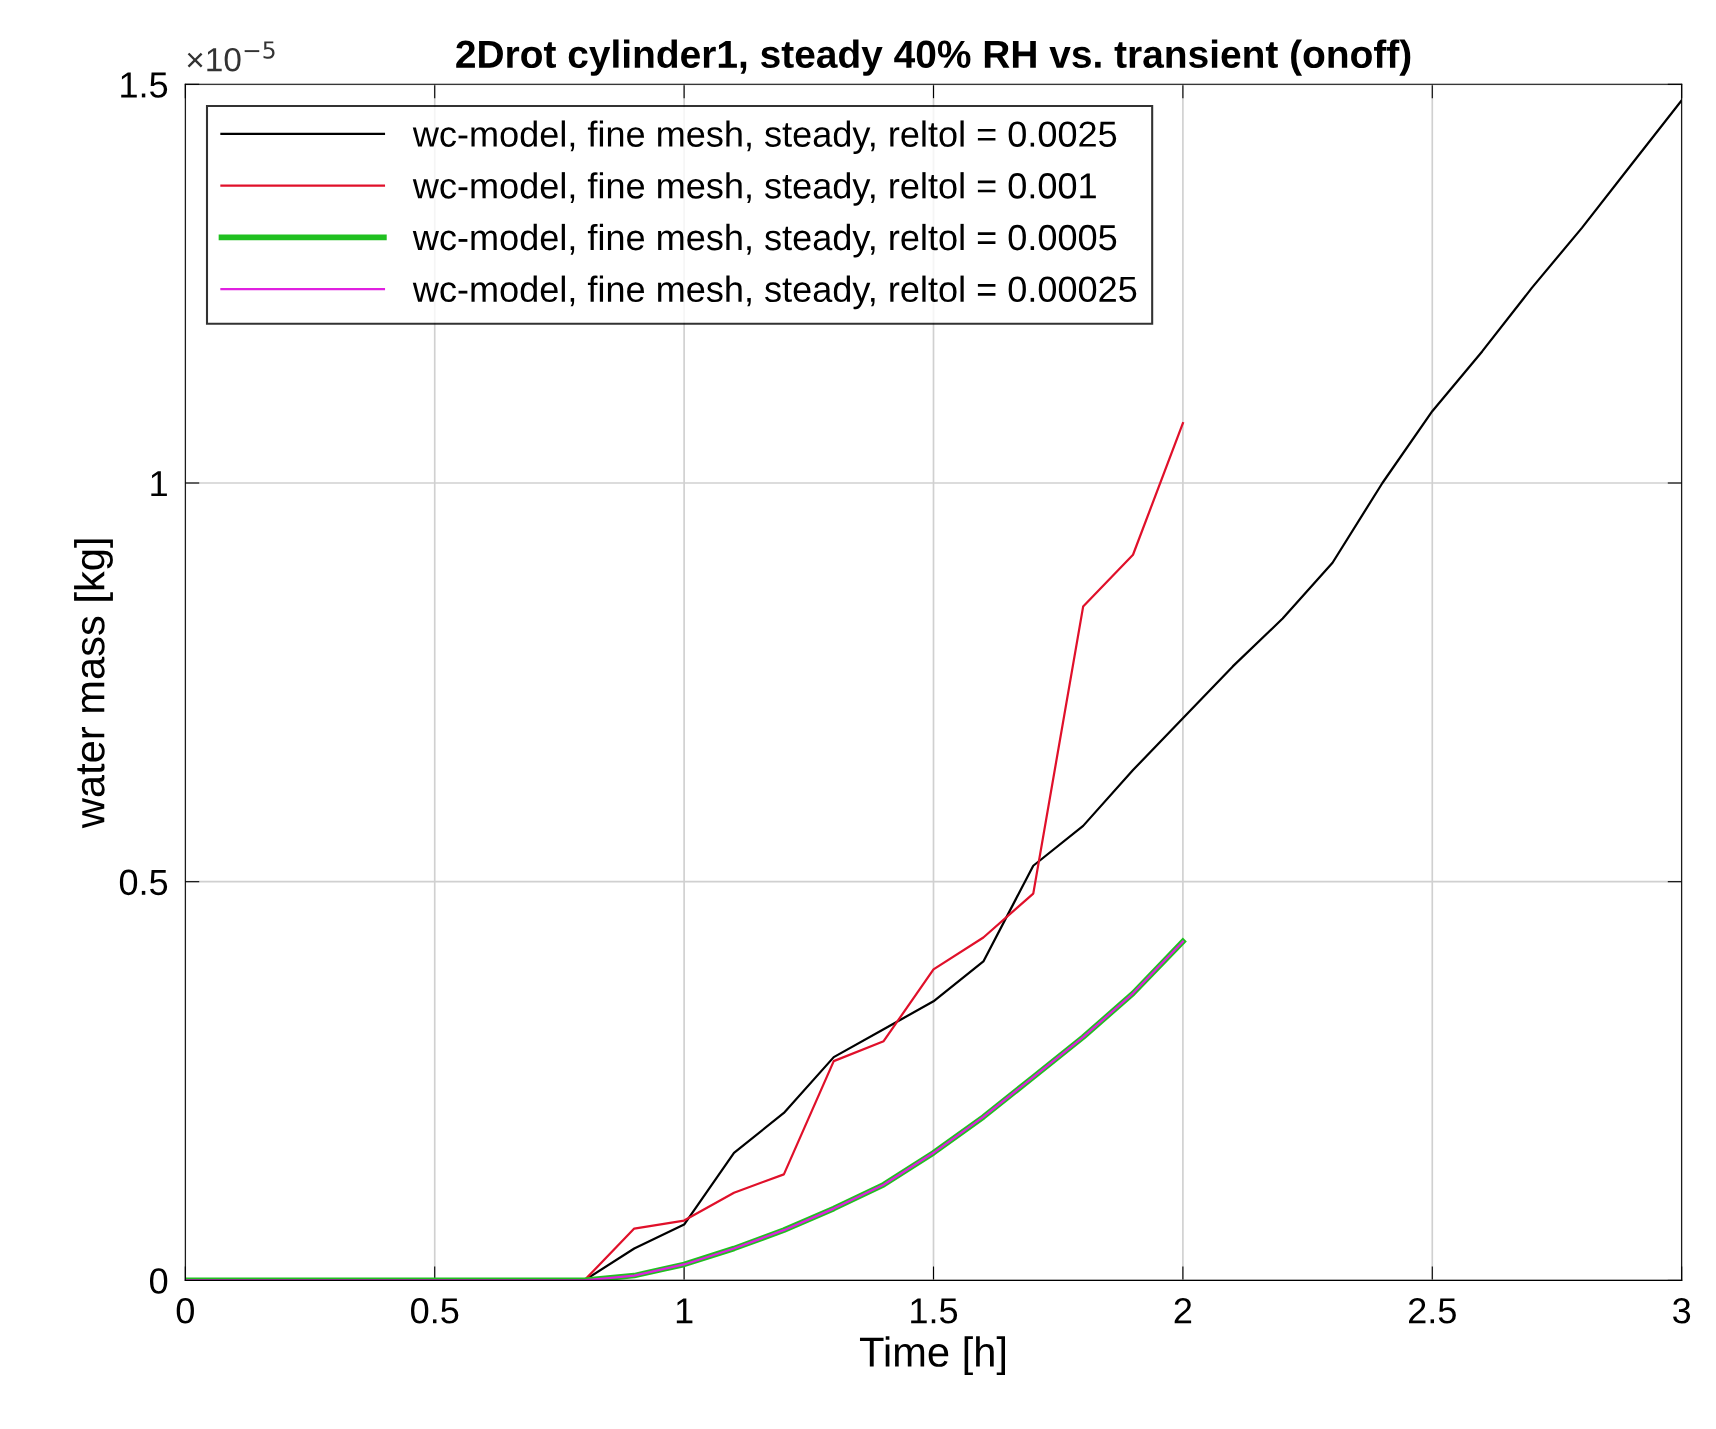 The height and width of the screenshot is (1429, 1716). I want to click on x-tick-label: 0.5, so click(435, 1311).